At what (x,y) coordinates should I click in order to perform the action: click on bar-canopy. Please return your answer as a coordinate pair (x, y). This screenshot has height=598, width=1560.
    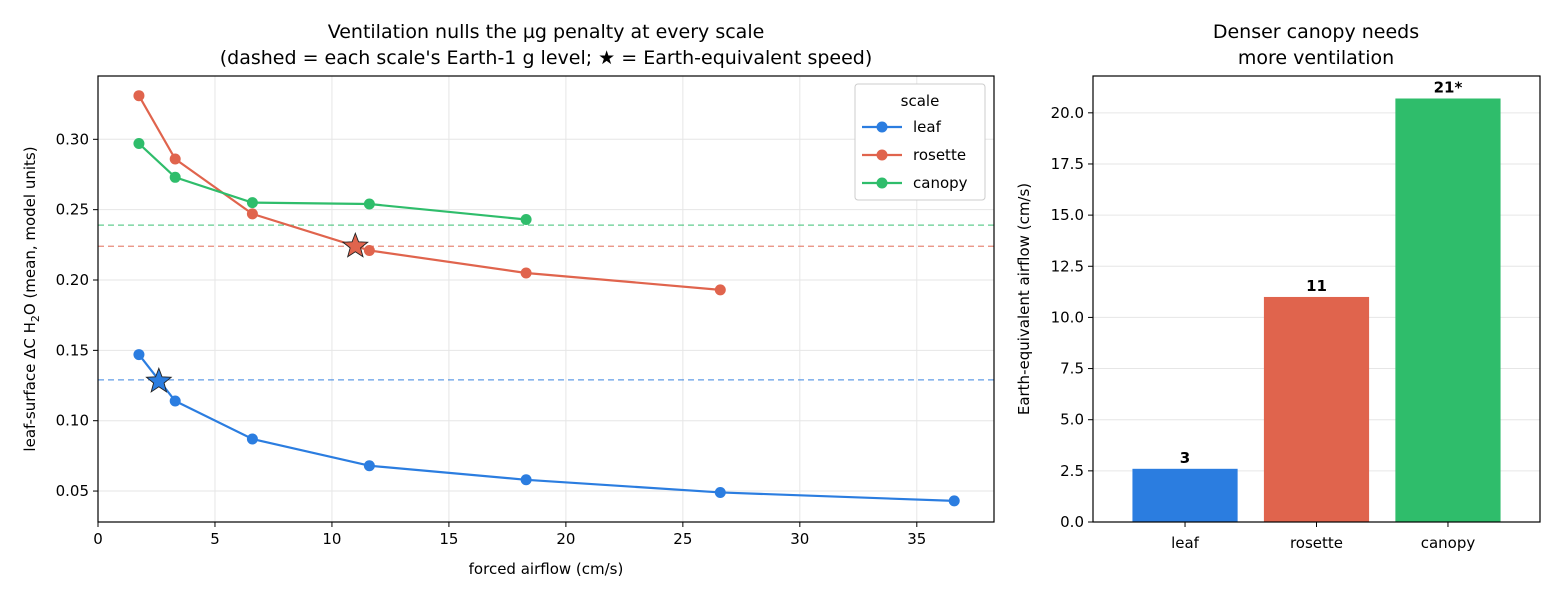
    Looking at the image, I should click on (1448, 310).